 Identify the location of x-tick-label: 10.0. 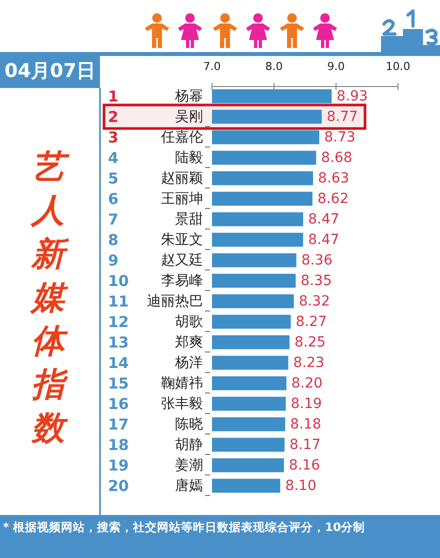
(398, 66).